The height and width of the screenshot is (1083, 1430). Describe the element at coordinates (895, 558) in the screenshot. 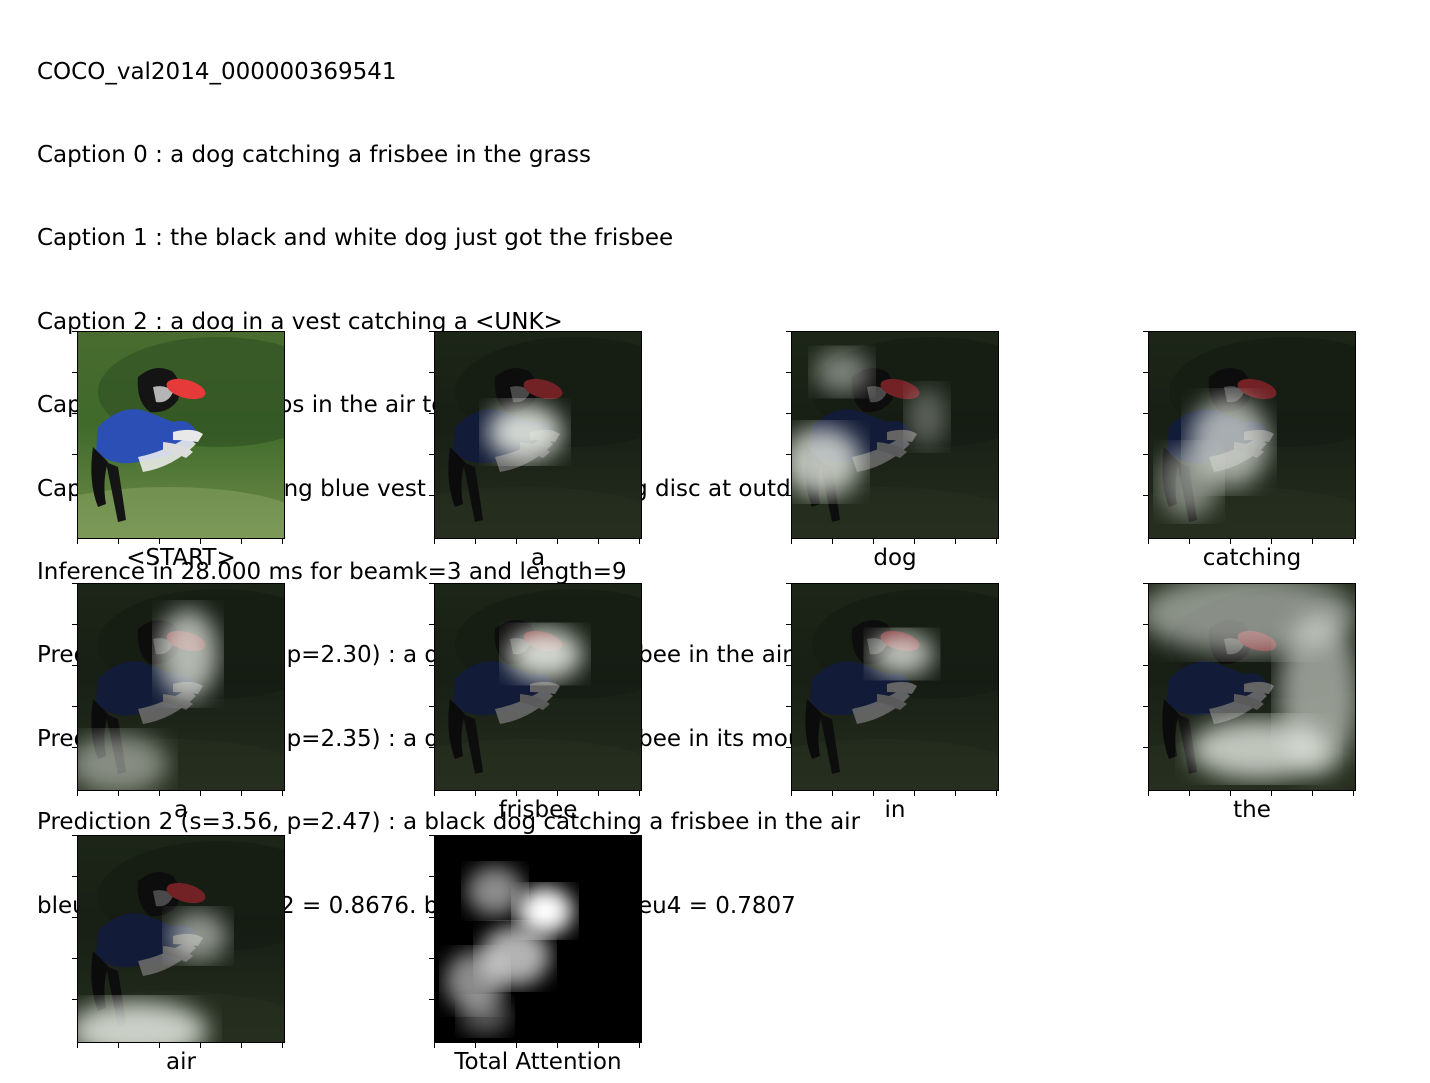

I see `token-label: dog` at that location.